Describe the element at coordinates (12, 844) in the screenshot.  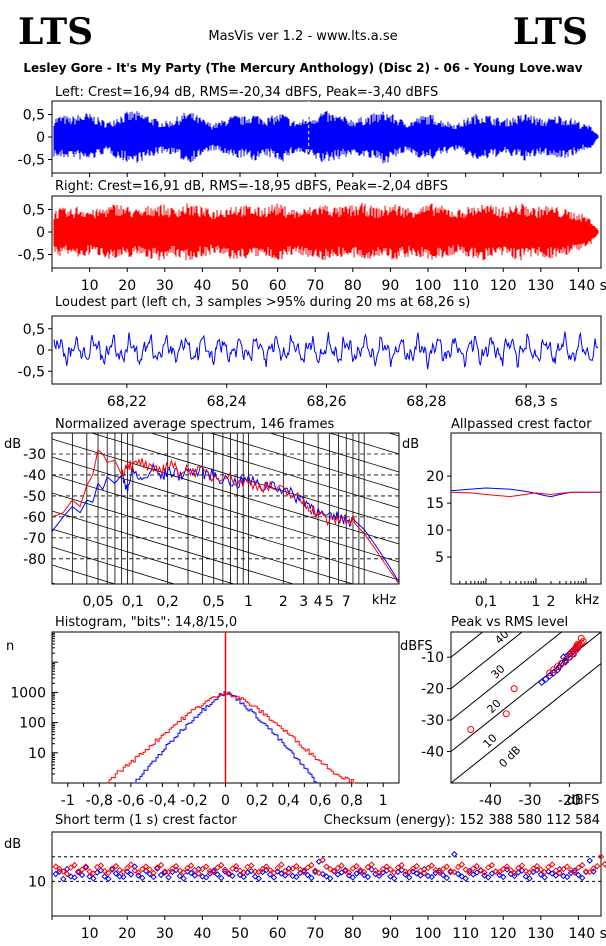
I see `short-term-ylabel: dB` at that location.